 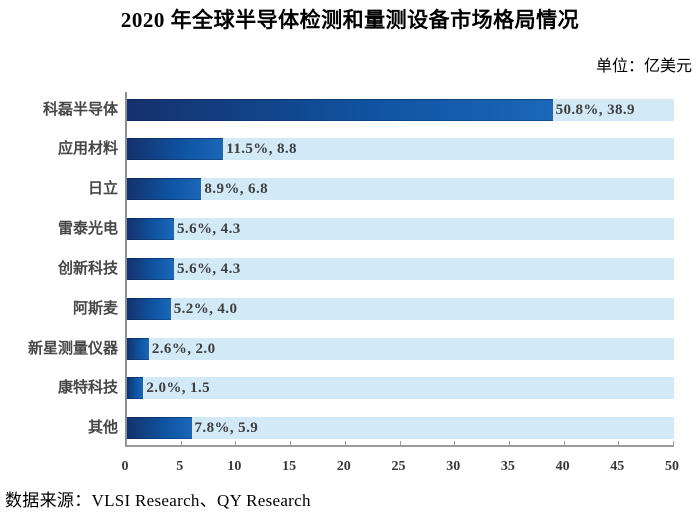 What do you see at coordinates (205, 308) in the screenshot?
I see `bar-value-label: 5.2%, 4.0` at bounding box center [205, 308].